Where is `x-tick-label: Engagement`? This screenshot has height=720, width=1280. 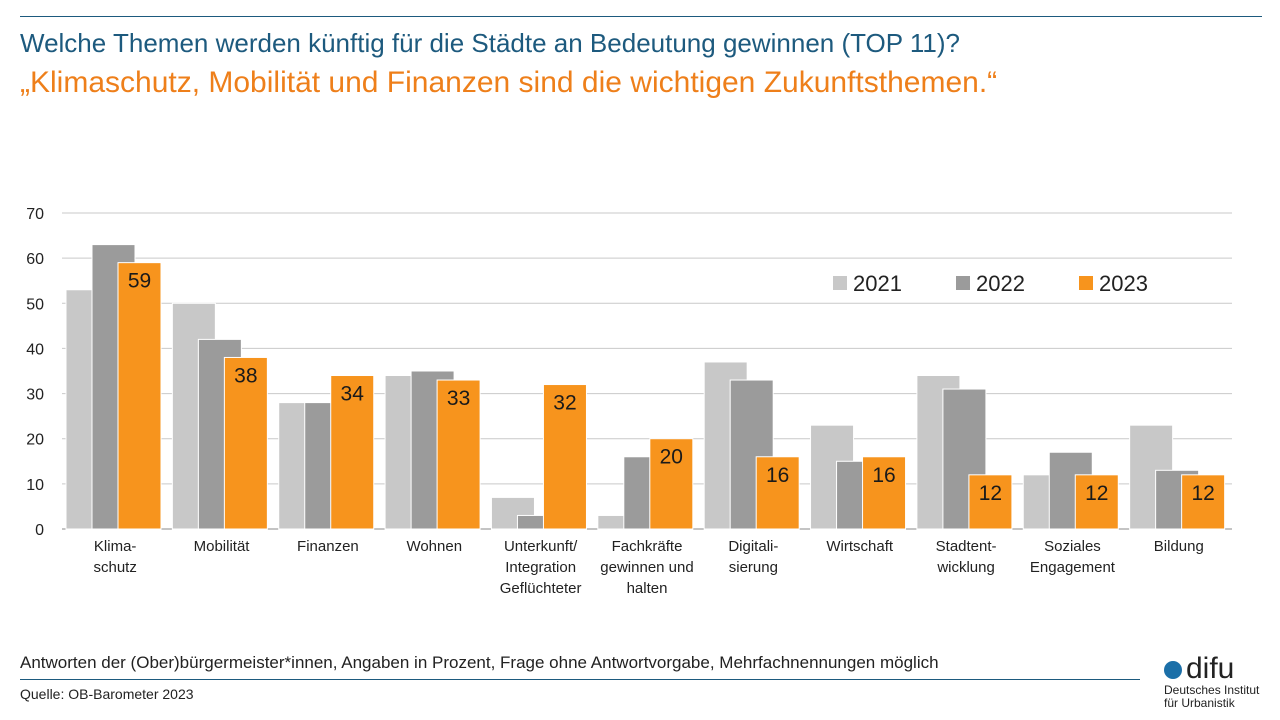
x-tick-label: Engagement is located at coordinates (1073, 567).